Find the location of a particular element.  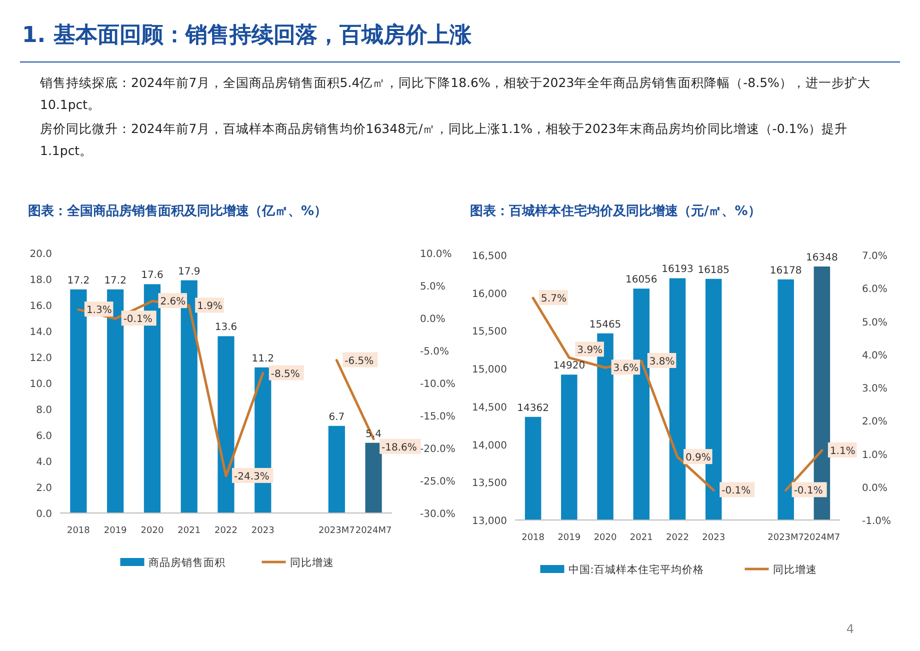

y-tick-label: 16.0 is located at coordinates (41, 306).